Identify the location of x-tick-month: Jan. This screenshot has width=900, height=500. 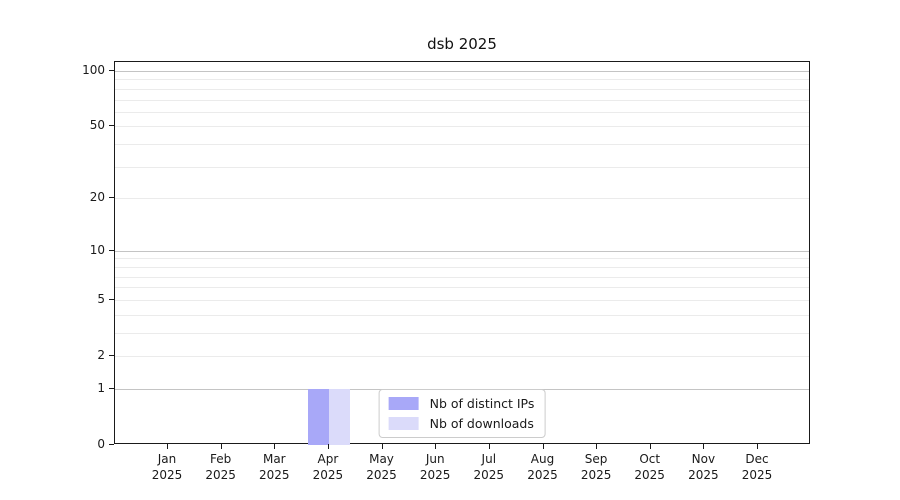
(167, 459).